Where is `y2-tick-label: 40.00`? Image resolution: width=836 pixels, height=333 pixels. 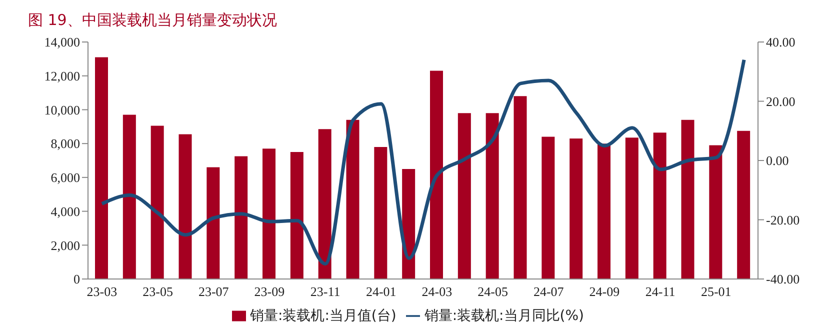 y2-tick-label: 40.00 is located at coordinates (781, 42).